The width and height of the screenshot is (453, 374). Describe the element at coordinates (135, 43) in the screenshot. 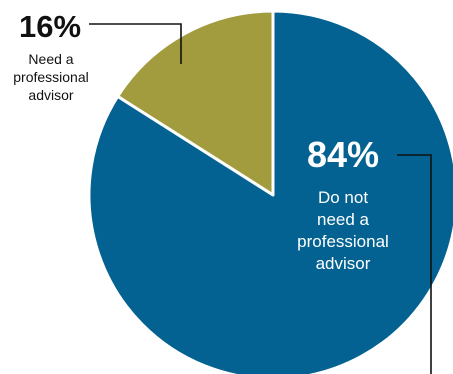

I see `leader-line-need-advisor` at that location.